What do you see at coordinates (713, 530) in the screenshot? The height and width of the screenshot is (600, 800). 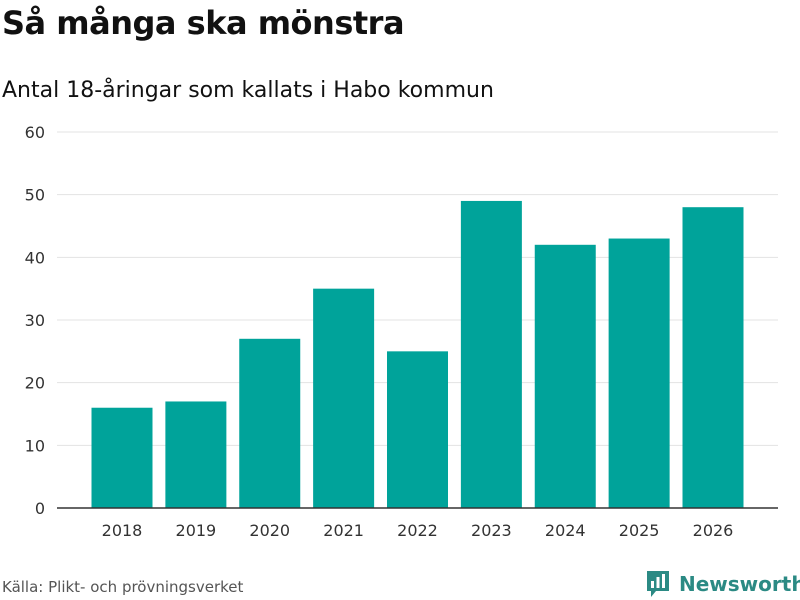 I see `x-tick-label: 2026` at bounding box center [713, 530].